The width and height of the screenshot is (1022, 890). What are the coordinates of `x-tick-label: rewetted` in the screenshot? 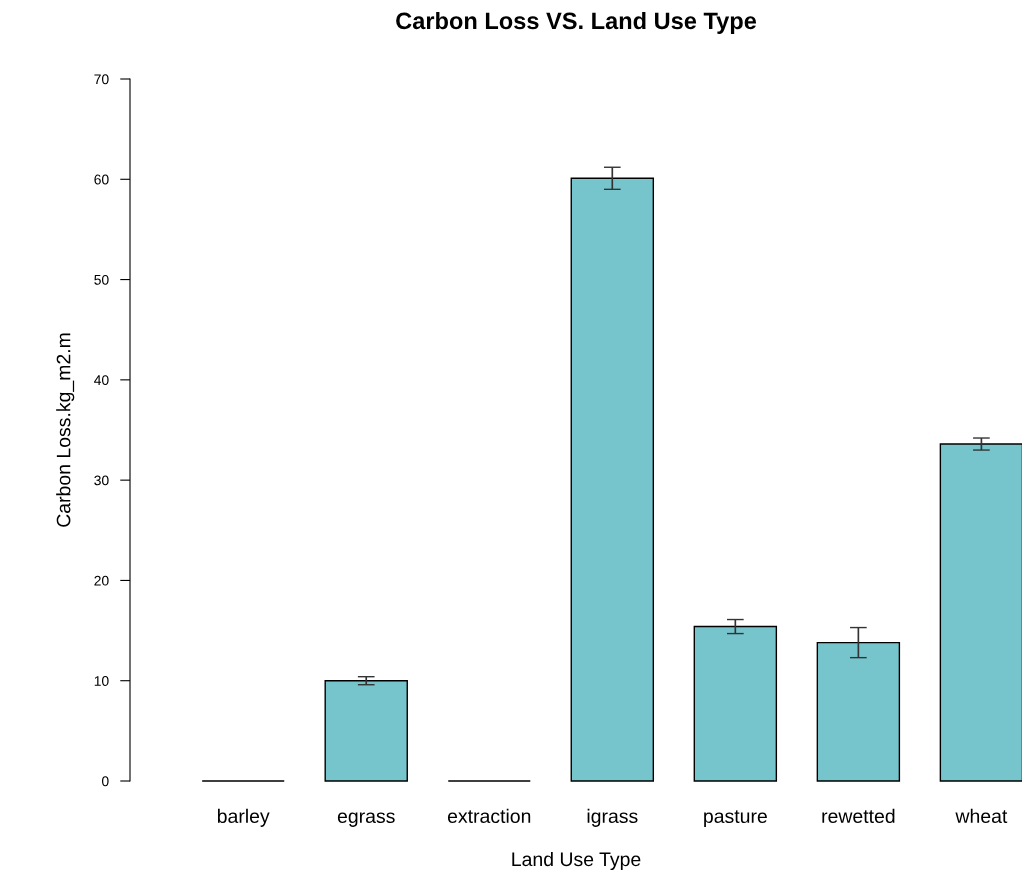 It's located at (858, 816).